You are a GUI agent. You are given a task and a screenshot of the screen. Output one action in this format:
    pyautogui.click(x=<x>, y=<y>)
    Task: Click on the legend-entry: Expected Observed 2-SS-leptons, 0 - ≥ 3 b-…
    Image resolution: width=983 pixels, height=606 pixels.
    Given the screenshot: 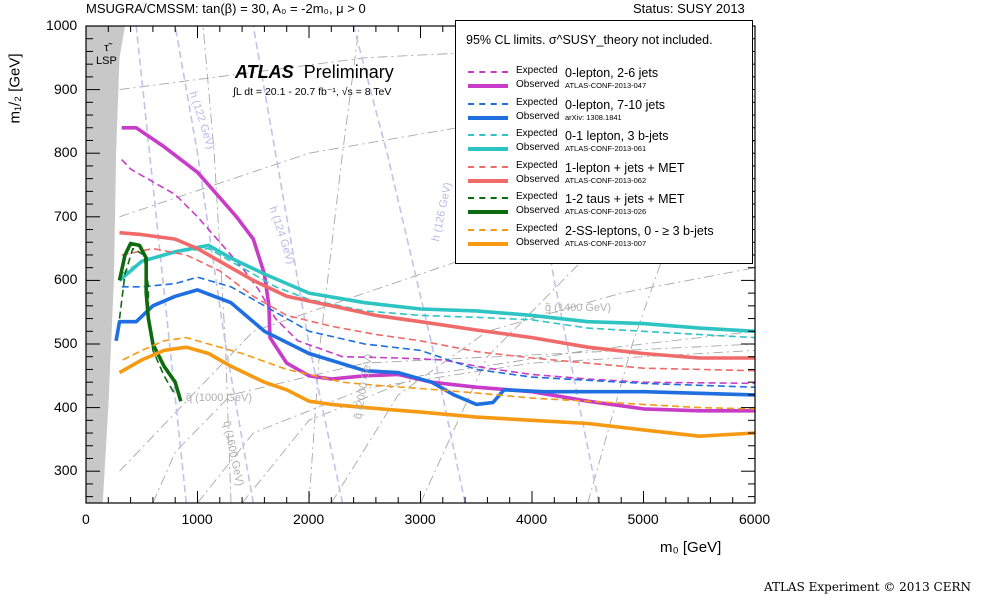 What is the action you would take?
    pyautogui.click(x=604, y=238)
    